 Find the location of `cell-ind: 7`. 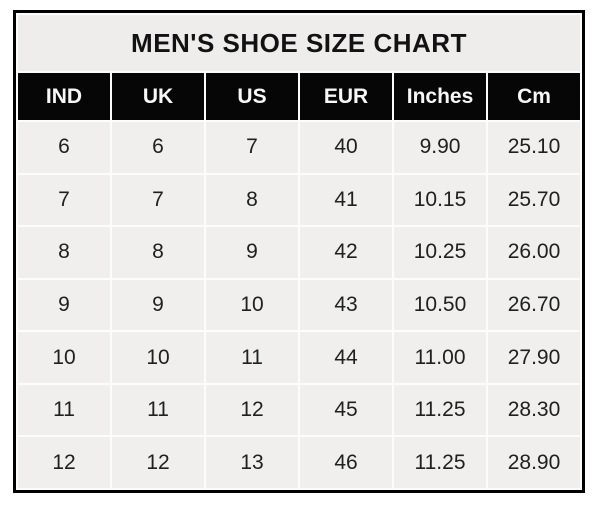

cell-ind: 7 is located at coordinates (64, 200).